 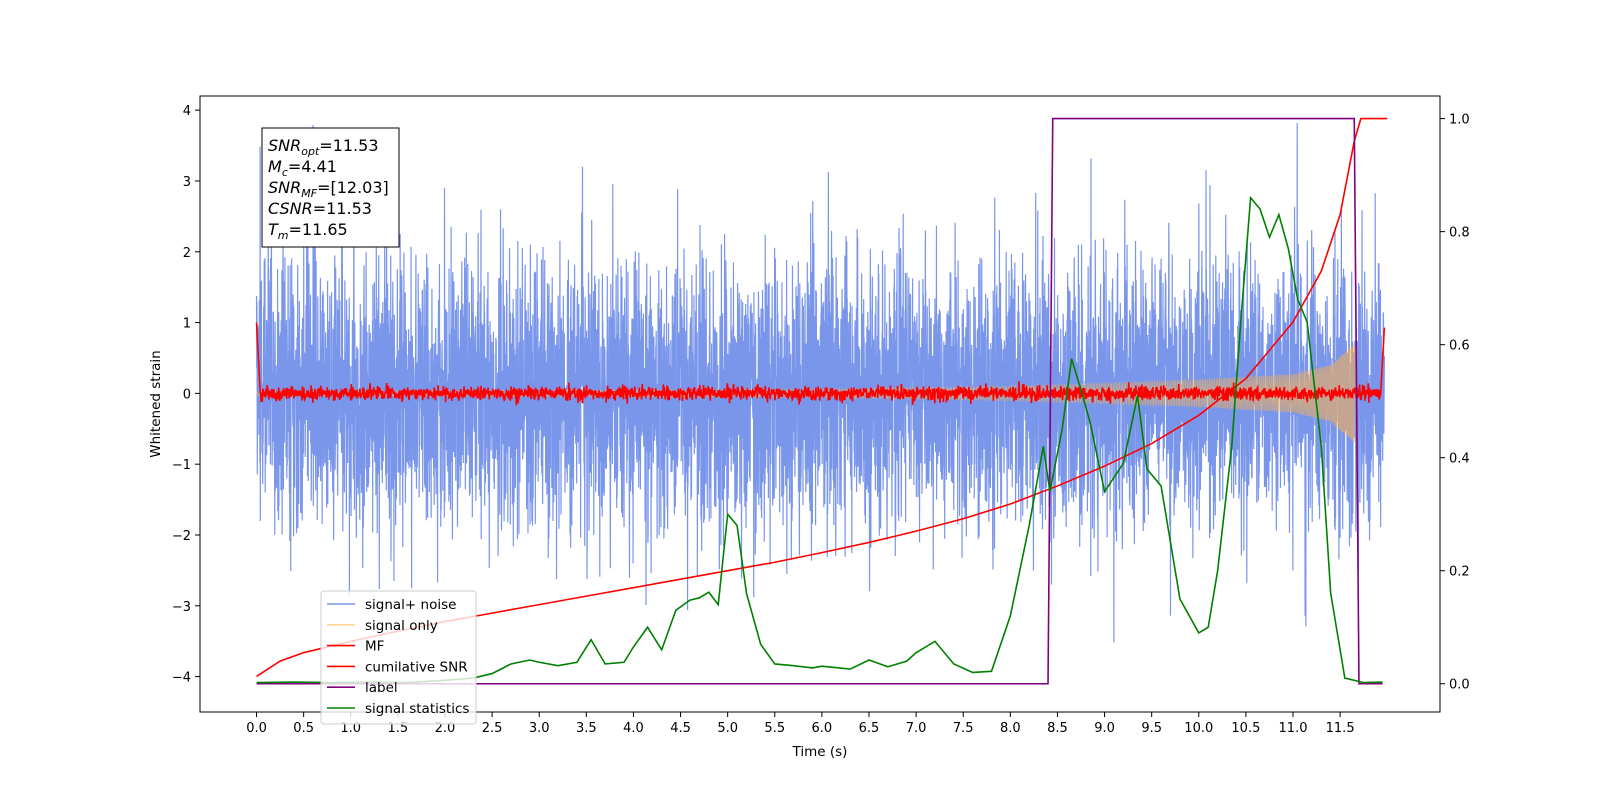 What do you see at coordinates (774, 728) in the screenshot?
I see `x-tick-label: 5.5` at bounding box center [774, 728].